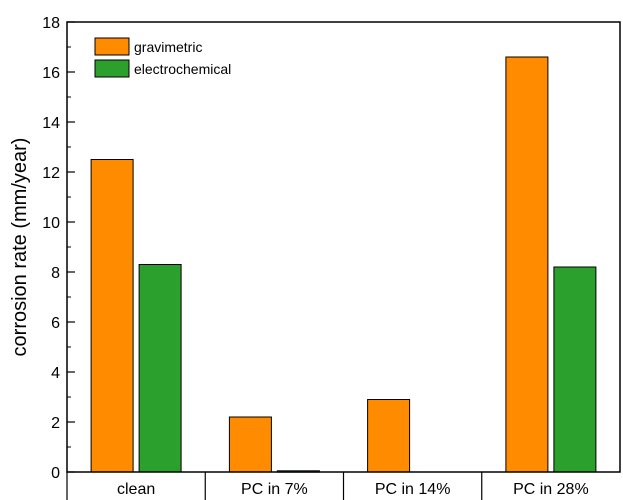 Image resolution: width=623 pixels, height=500 pixels. What do you see at coordinates (55, 323) in the screenshot?
I see `y-tick-label: 6` at bounding box center [55, 323].